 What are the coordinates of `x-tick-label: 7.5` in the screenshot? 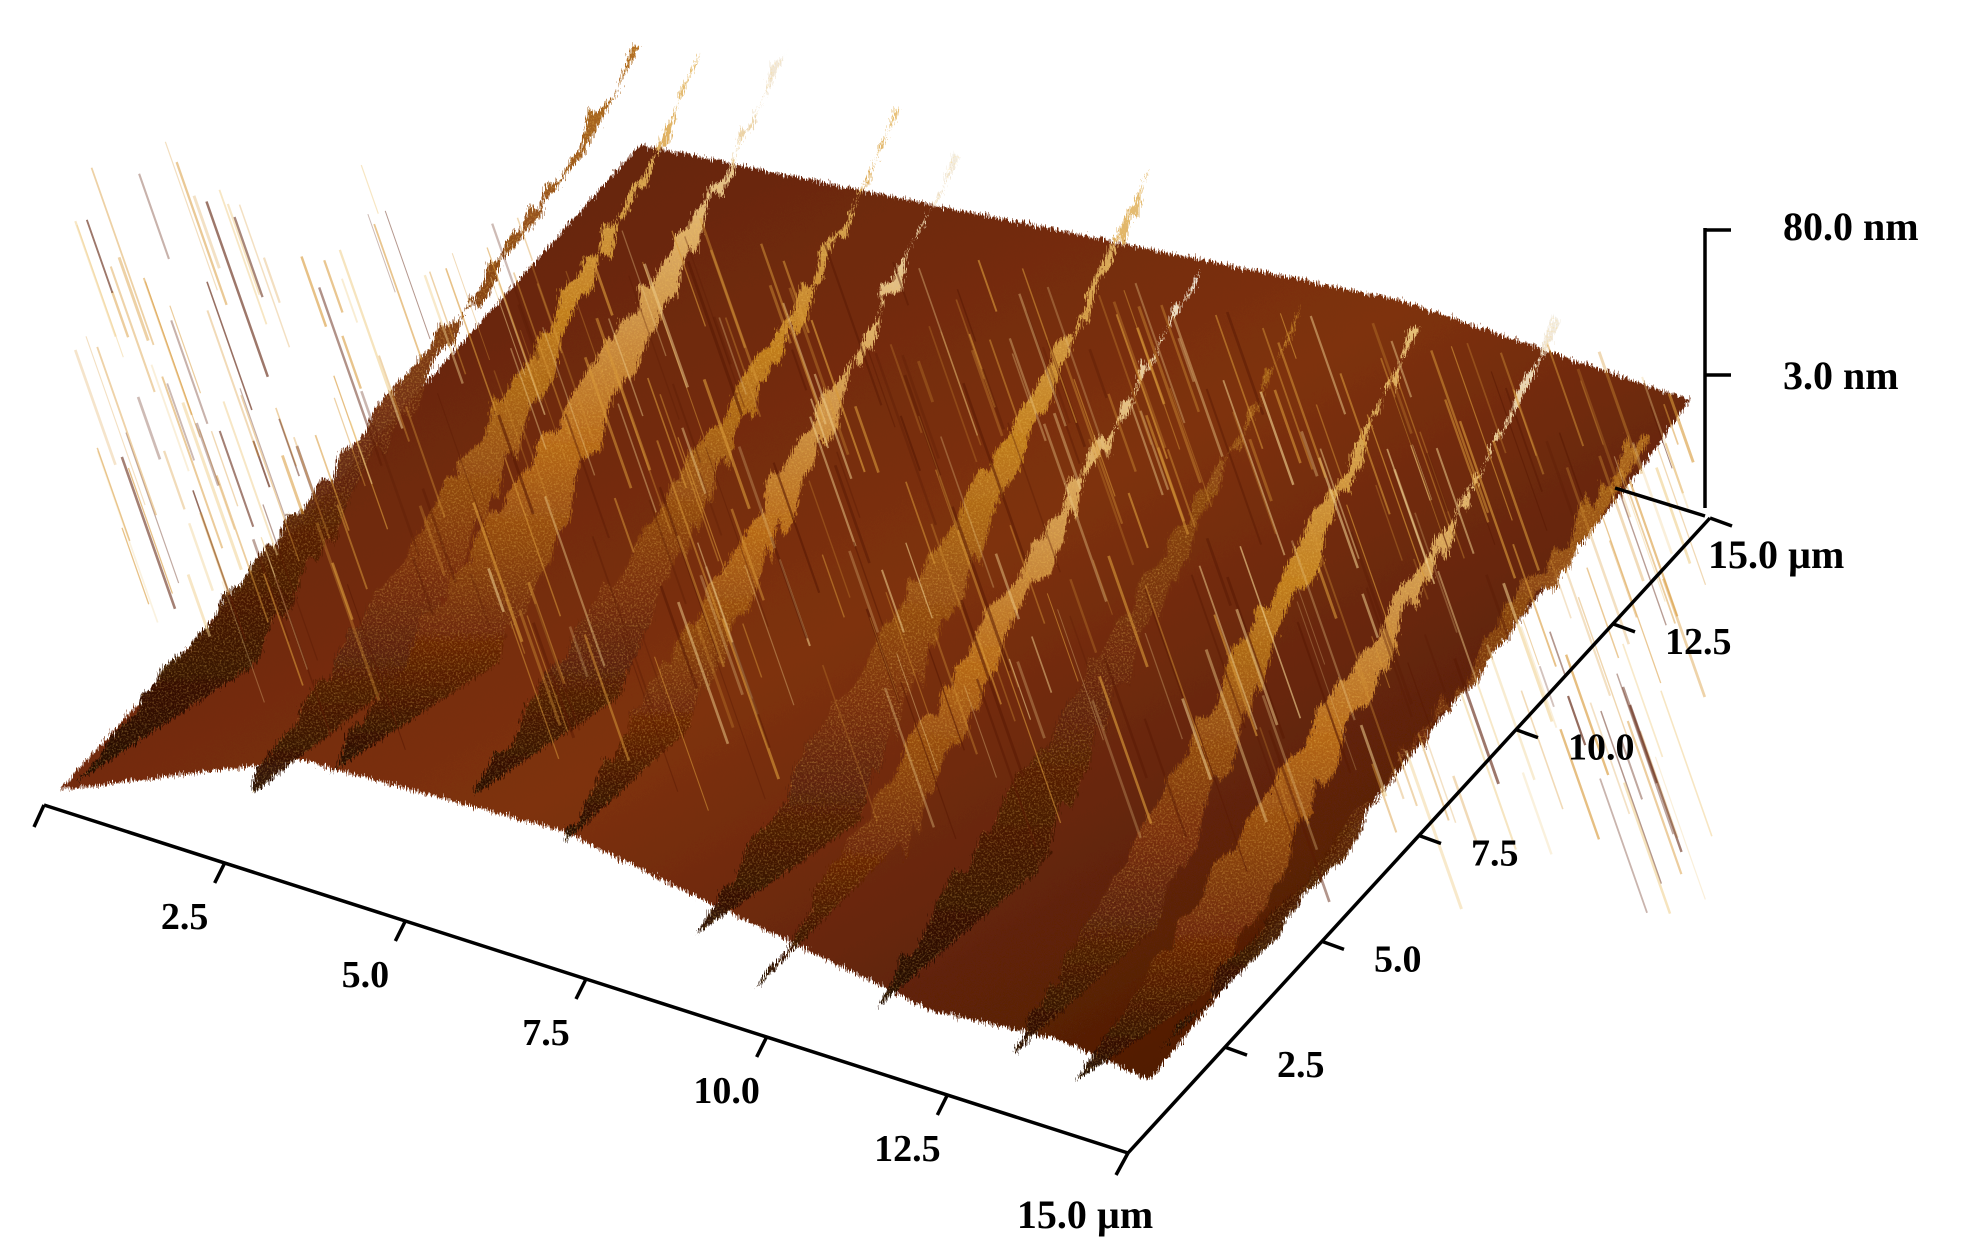 It's located at (546, 1033).